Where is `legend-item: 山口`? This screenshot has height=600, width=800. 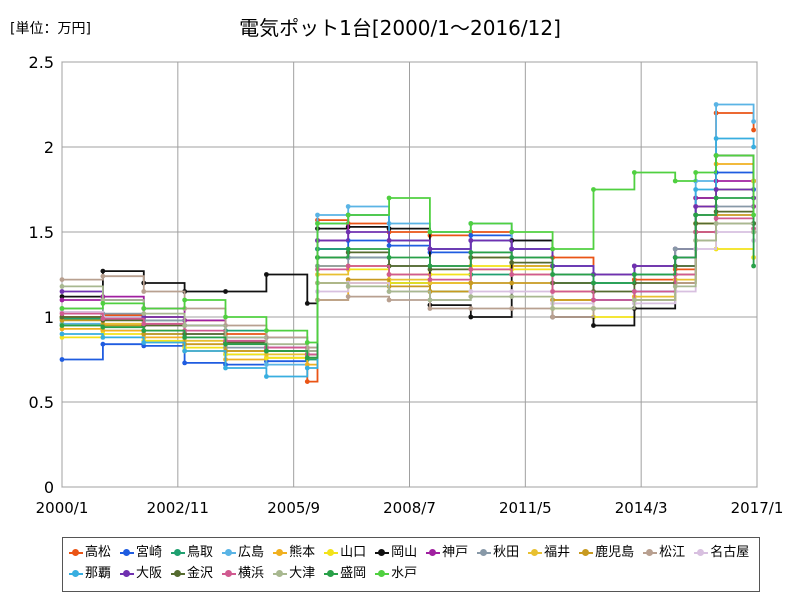
legend-item: 山口 is located at coordinates (345, 552).